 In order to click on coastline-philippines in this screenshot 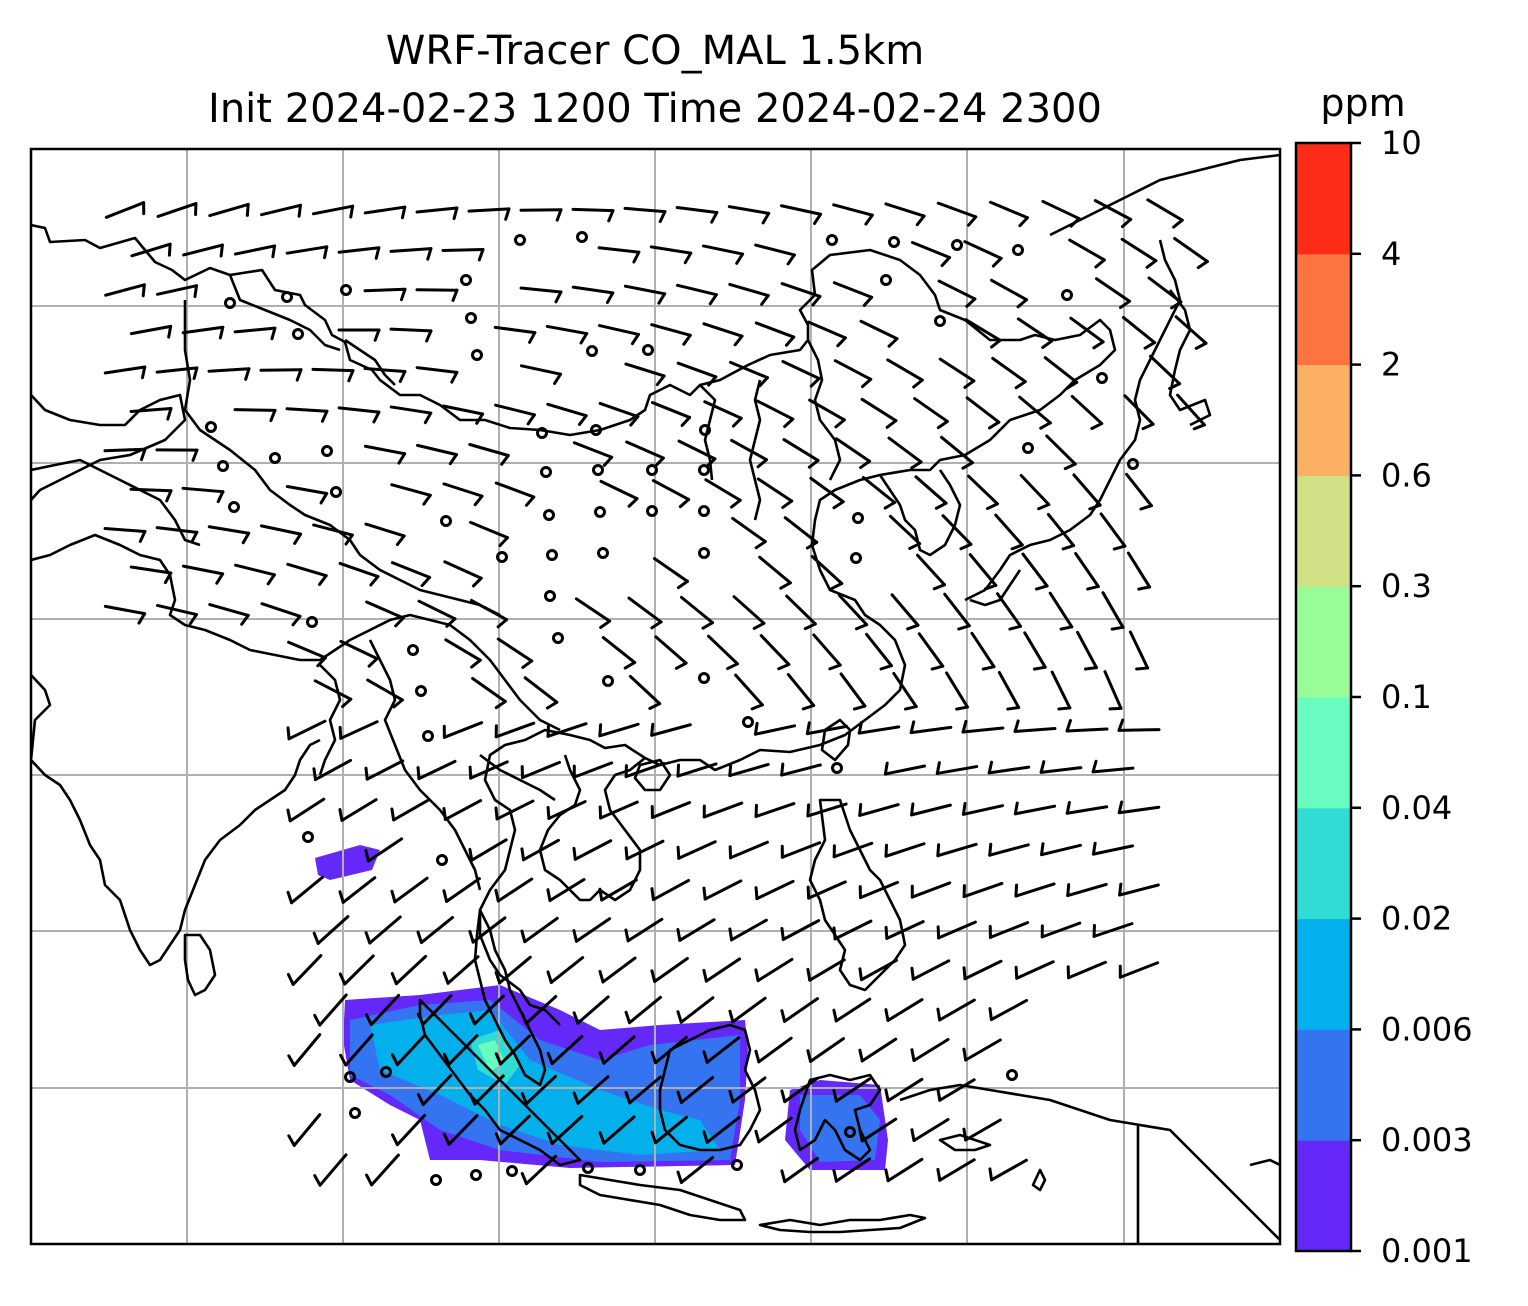, I will do `click(857, 895)`.